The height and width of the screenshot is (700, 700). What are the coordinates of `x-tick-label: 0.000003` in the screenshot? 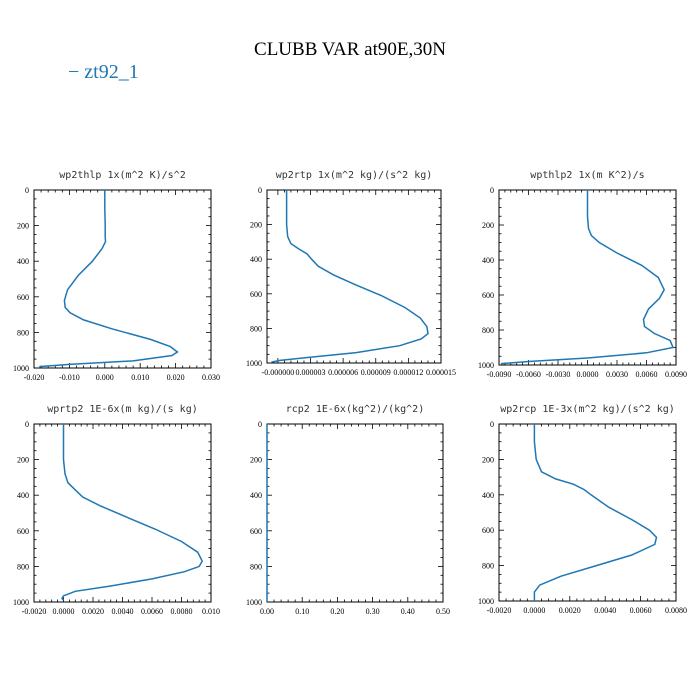 It's located at (311, 372).